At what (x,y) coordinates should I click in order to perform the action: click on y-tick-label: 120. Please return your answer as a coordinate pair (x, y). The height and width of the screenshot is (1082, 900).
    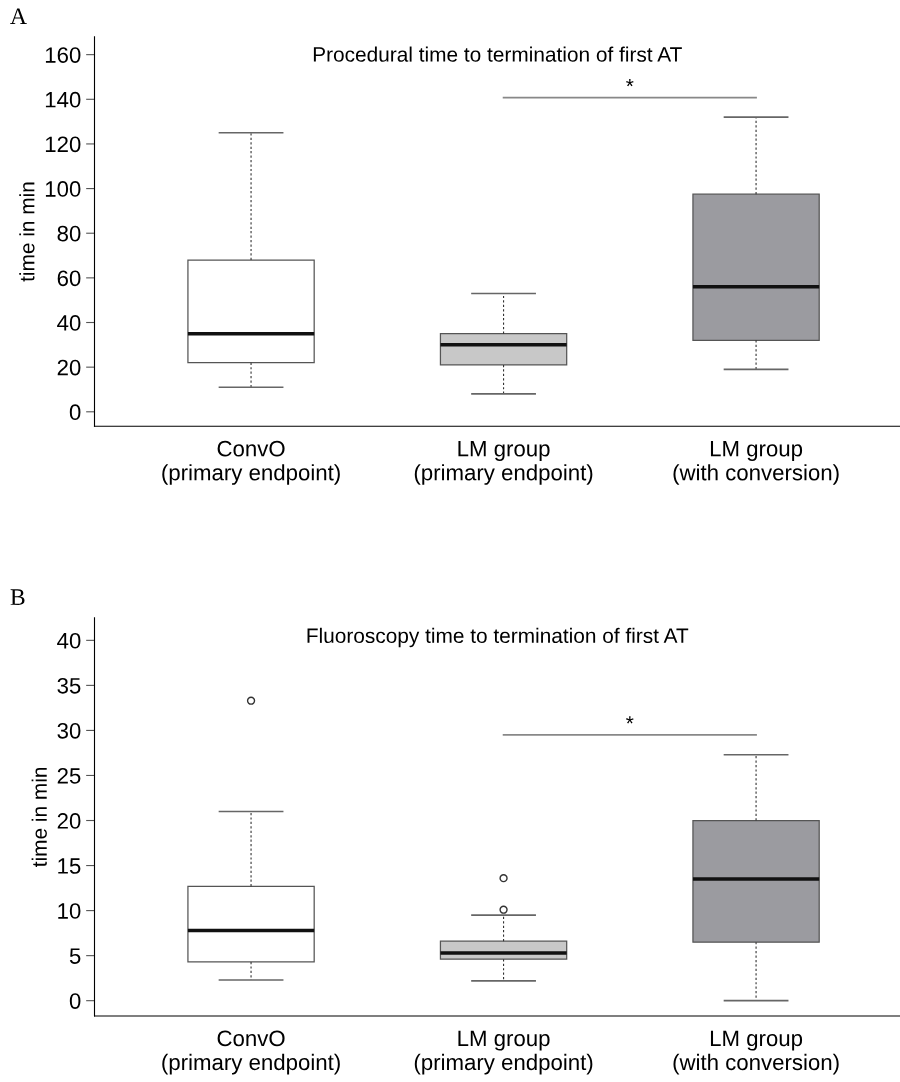
    Looking at the image, I should click on (63, 144).